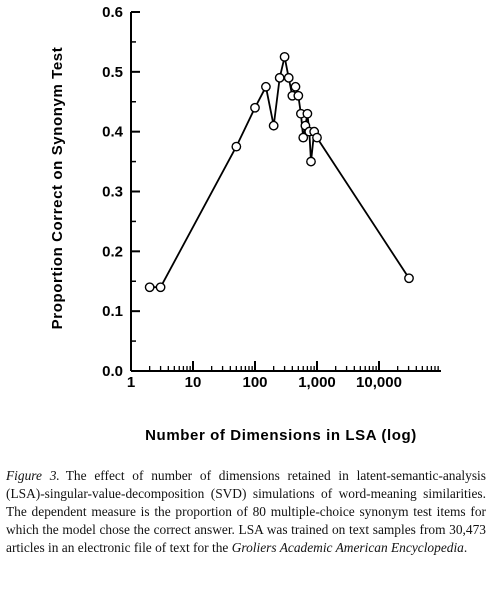 Image resolution: width=490 pixels, height=611 pixels. Describe the element at coordinates (317, 382) in the screenshot. I see `x-tick-label: 1,000` at that location.